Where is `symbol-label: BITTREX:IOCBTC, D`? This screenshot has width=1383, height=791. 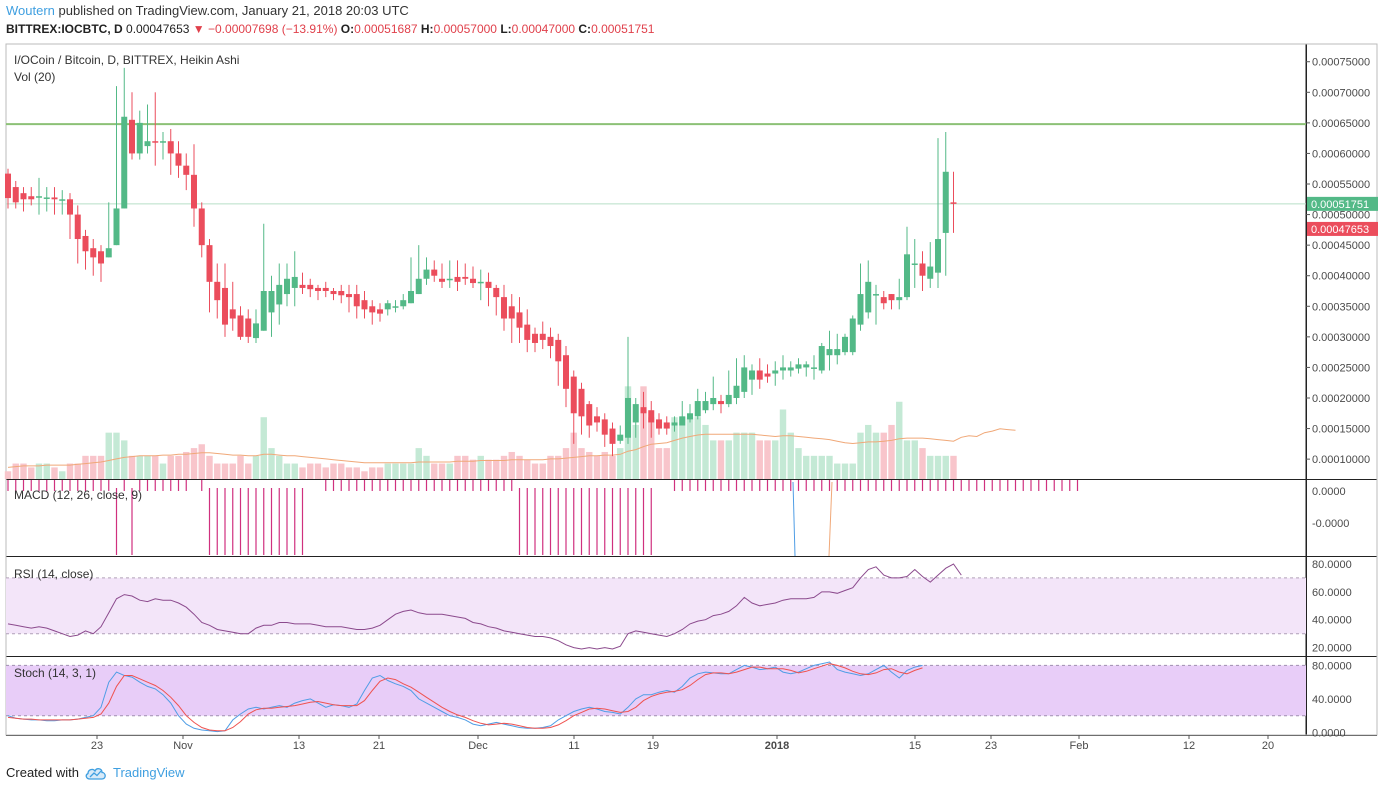 symbol-label: BITTREX:IOCBTC, D is located at coordinates (64, 29).